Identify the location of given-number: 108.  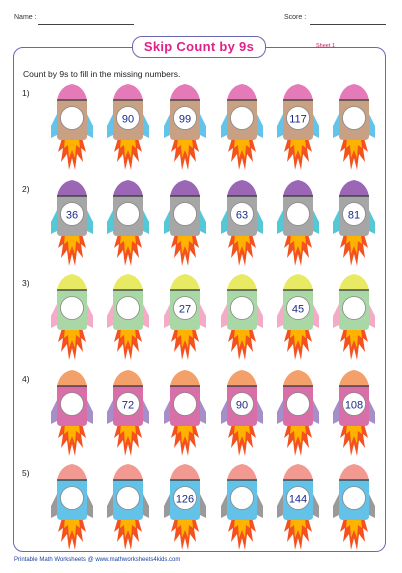
(354, 406).